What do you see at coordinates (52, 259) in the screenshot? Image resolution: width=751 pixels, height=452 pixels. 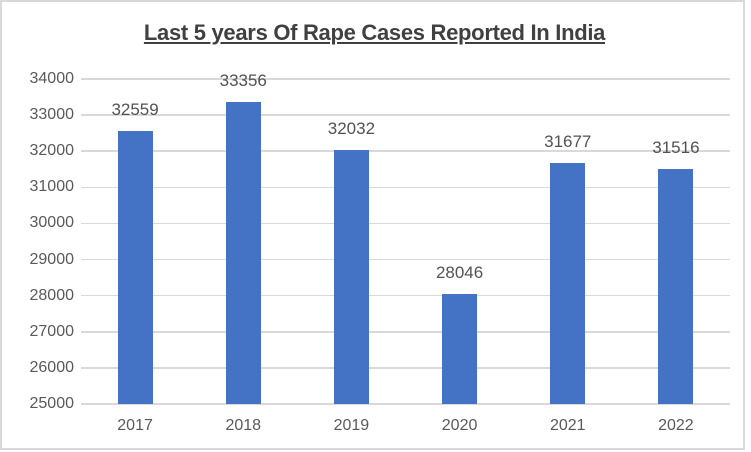 I see `y-axis-tick-label: 29000` at bounding box center [52, 259].